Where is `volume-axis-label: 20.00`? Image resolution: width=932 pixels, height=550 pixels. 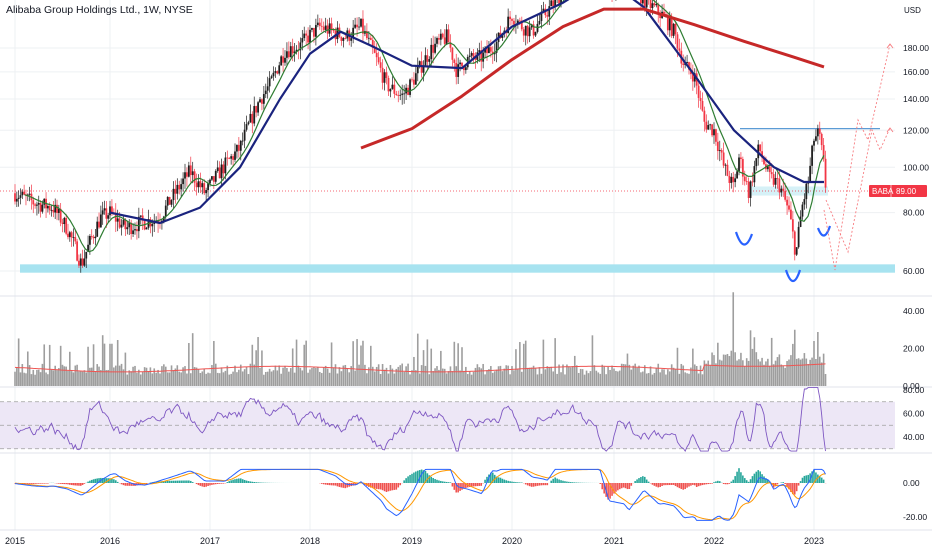 volume-axis-label: 20.00 is located at coordinates (914, 349).